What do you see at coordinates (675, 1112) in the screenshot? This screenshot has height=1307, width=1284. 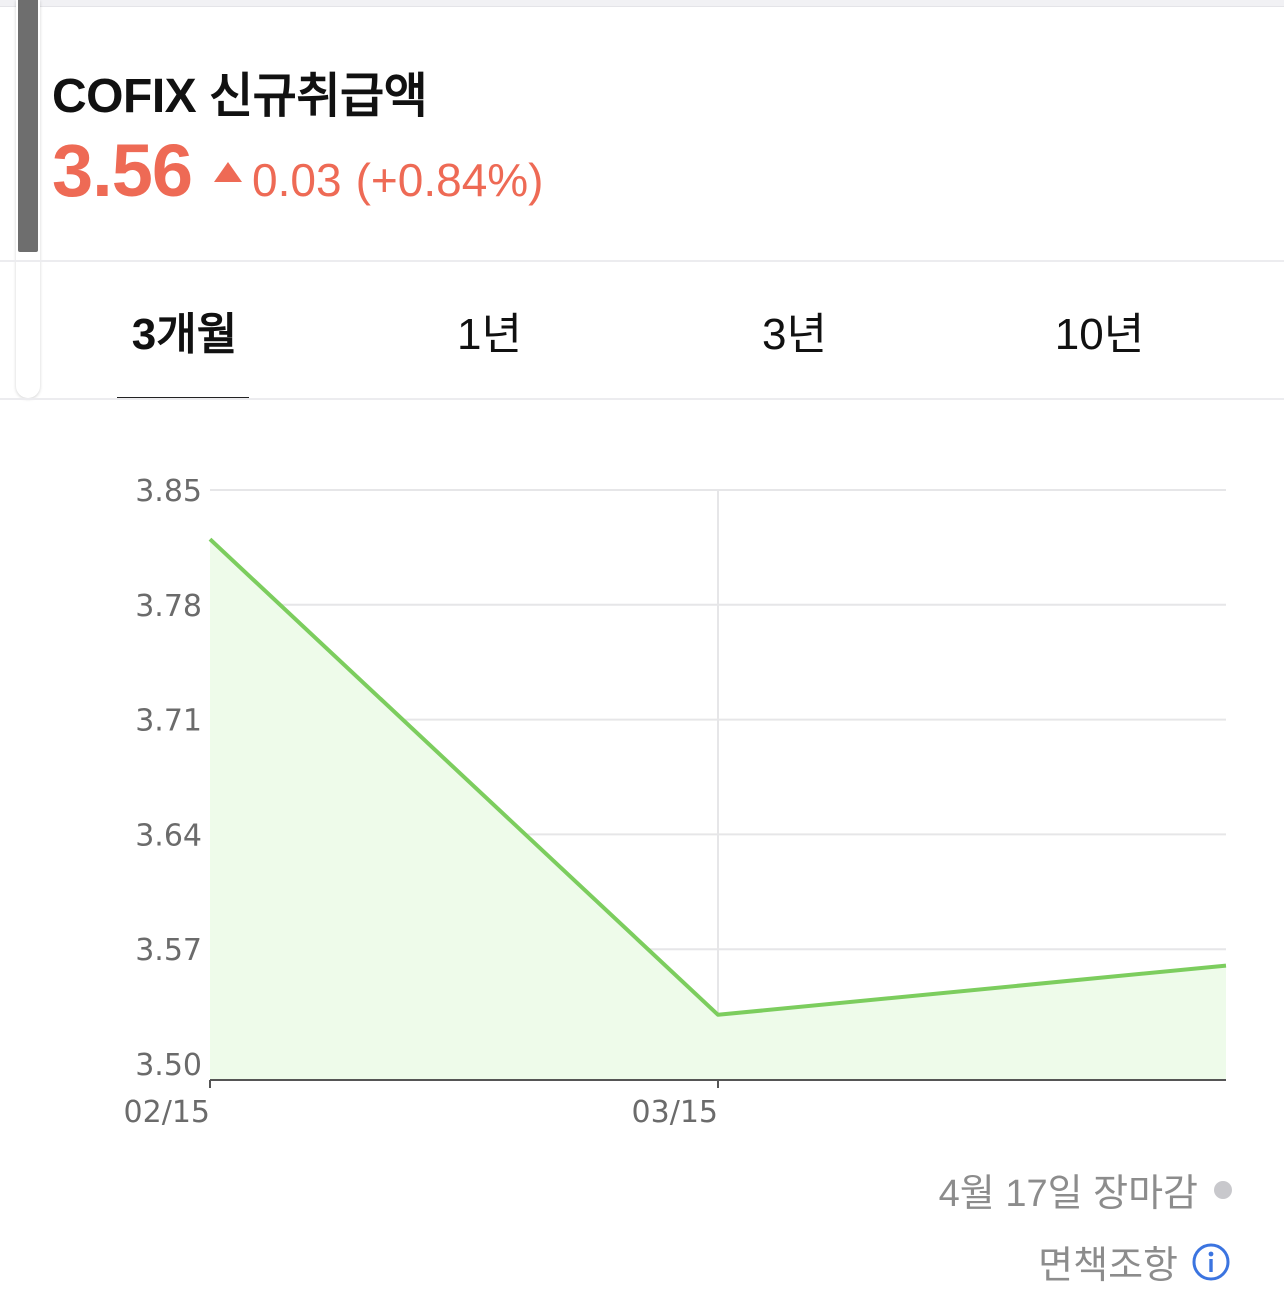 I see `x-tick-label: 03/15` at bounding box center [675, 1112].